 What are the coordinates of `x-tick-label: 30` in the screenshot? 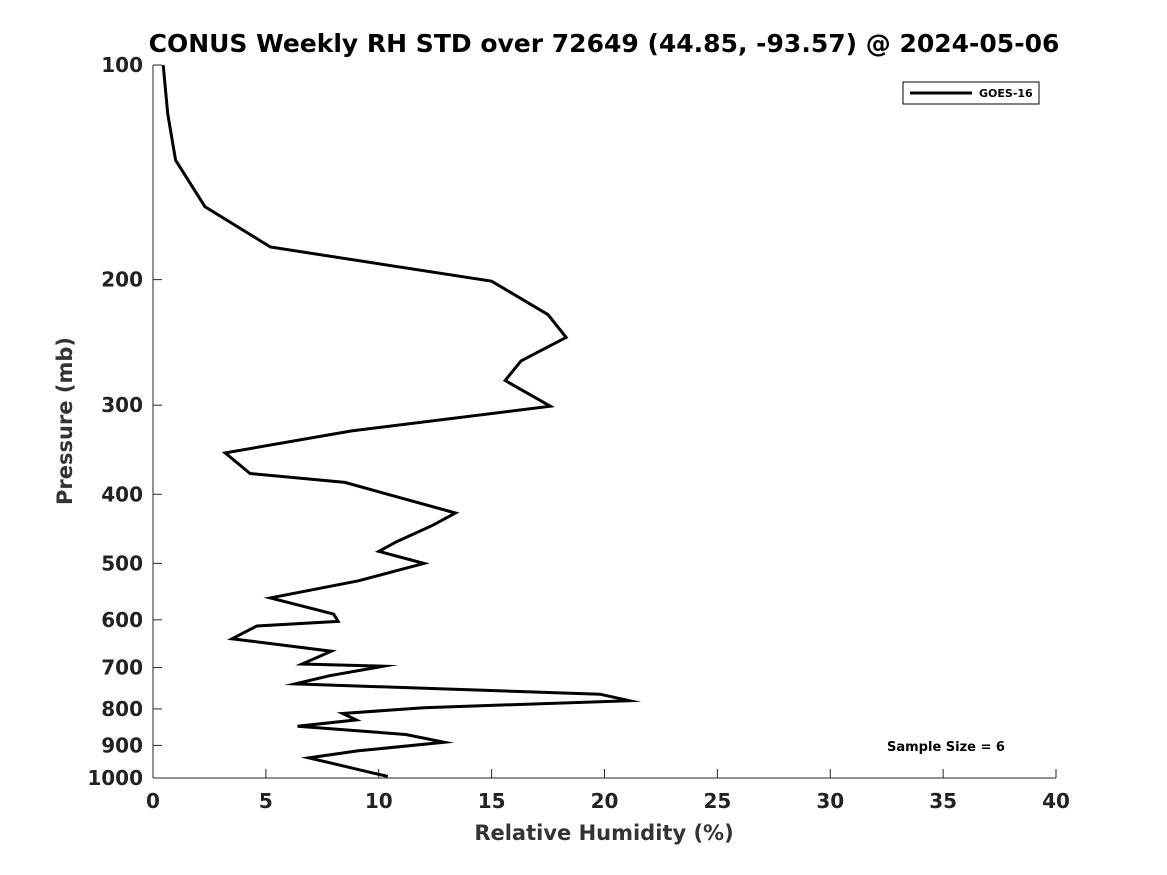 It's located at (830, 801).